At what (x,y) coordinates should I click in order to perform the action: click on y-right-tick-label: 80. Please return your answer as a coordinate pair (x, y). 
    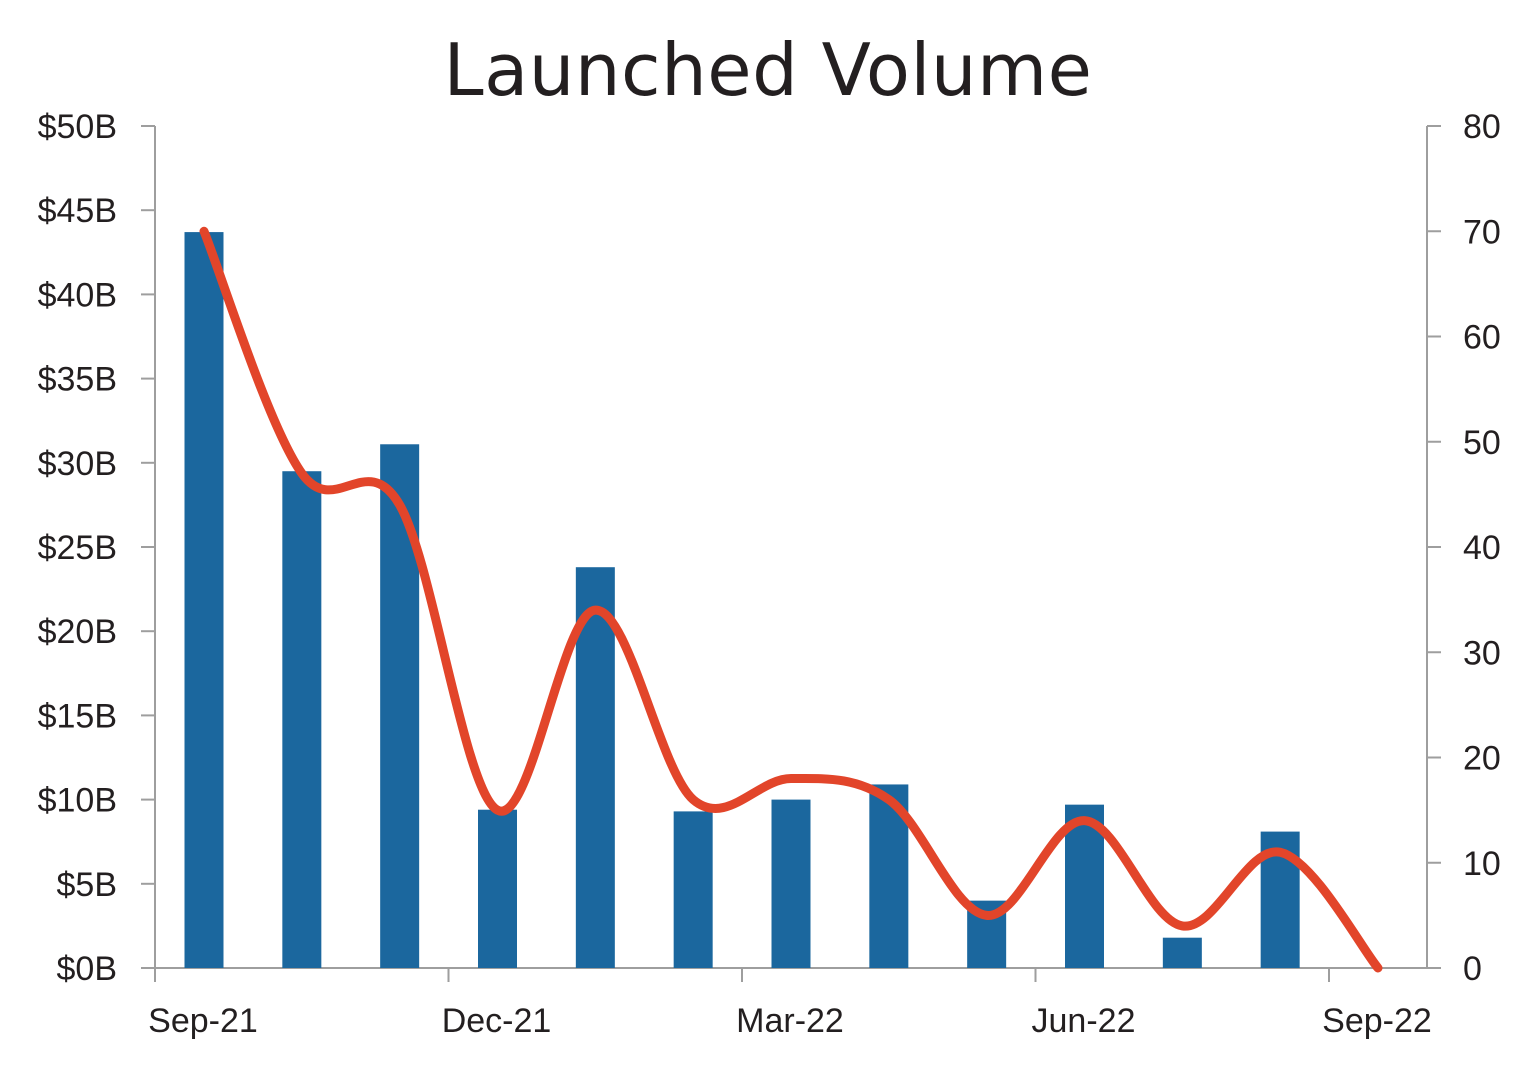
    Looking at the image, I should click on (1482, 127).